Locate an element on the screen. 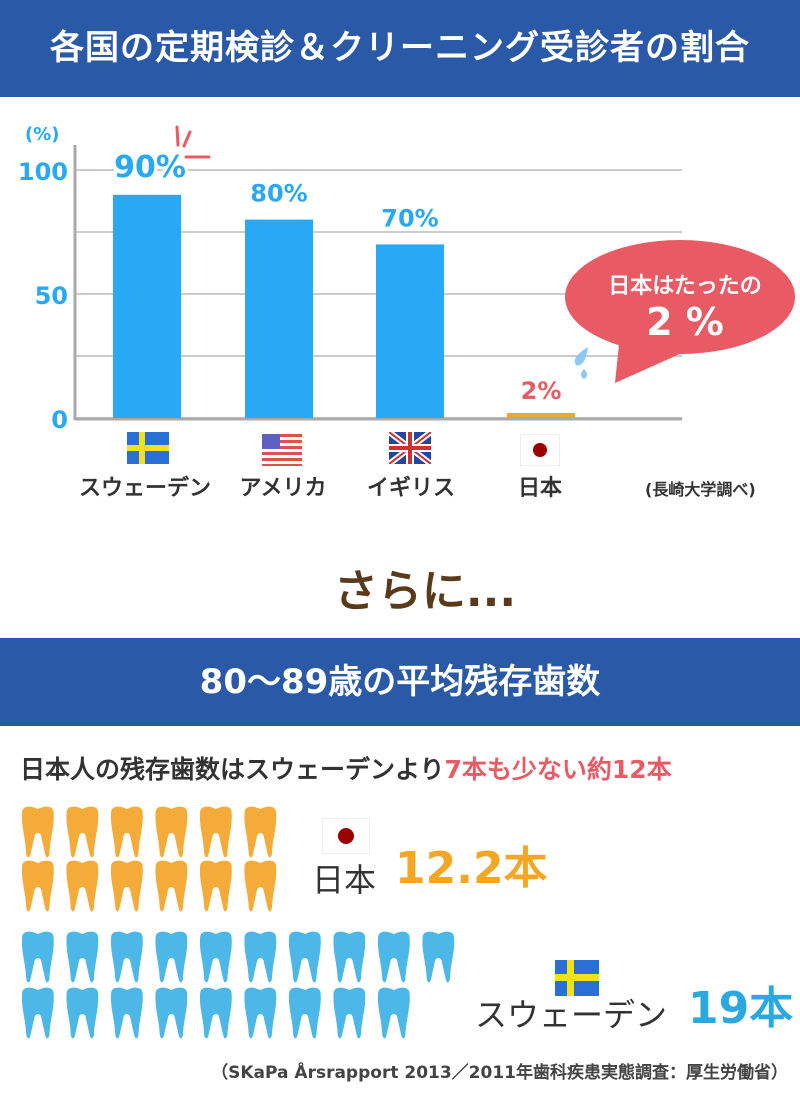  data-label: 2% is located at coordinates (541, 391).